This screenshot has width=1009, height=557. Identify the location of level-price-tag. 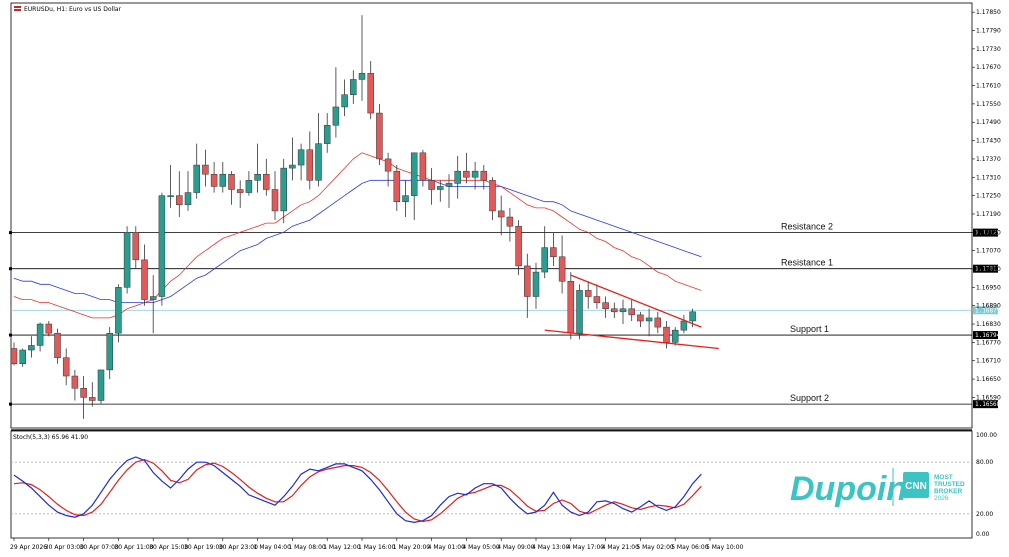
(985, 232).